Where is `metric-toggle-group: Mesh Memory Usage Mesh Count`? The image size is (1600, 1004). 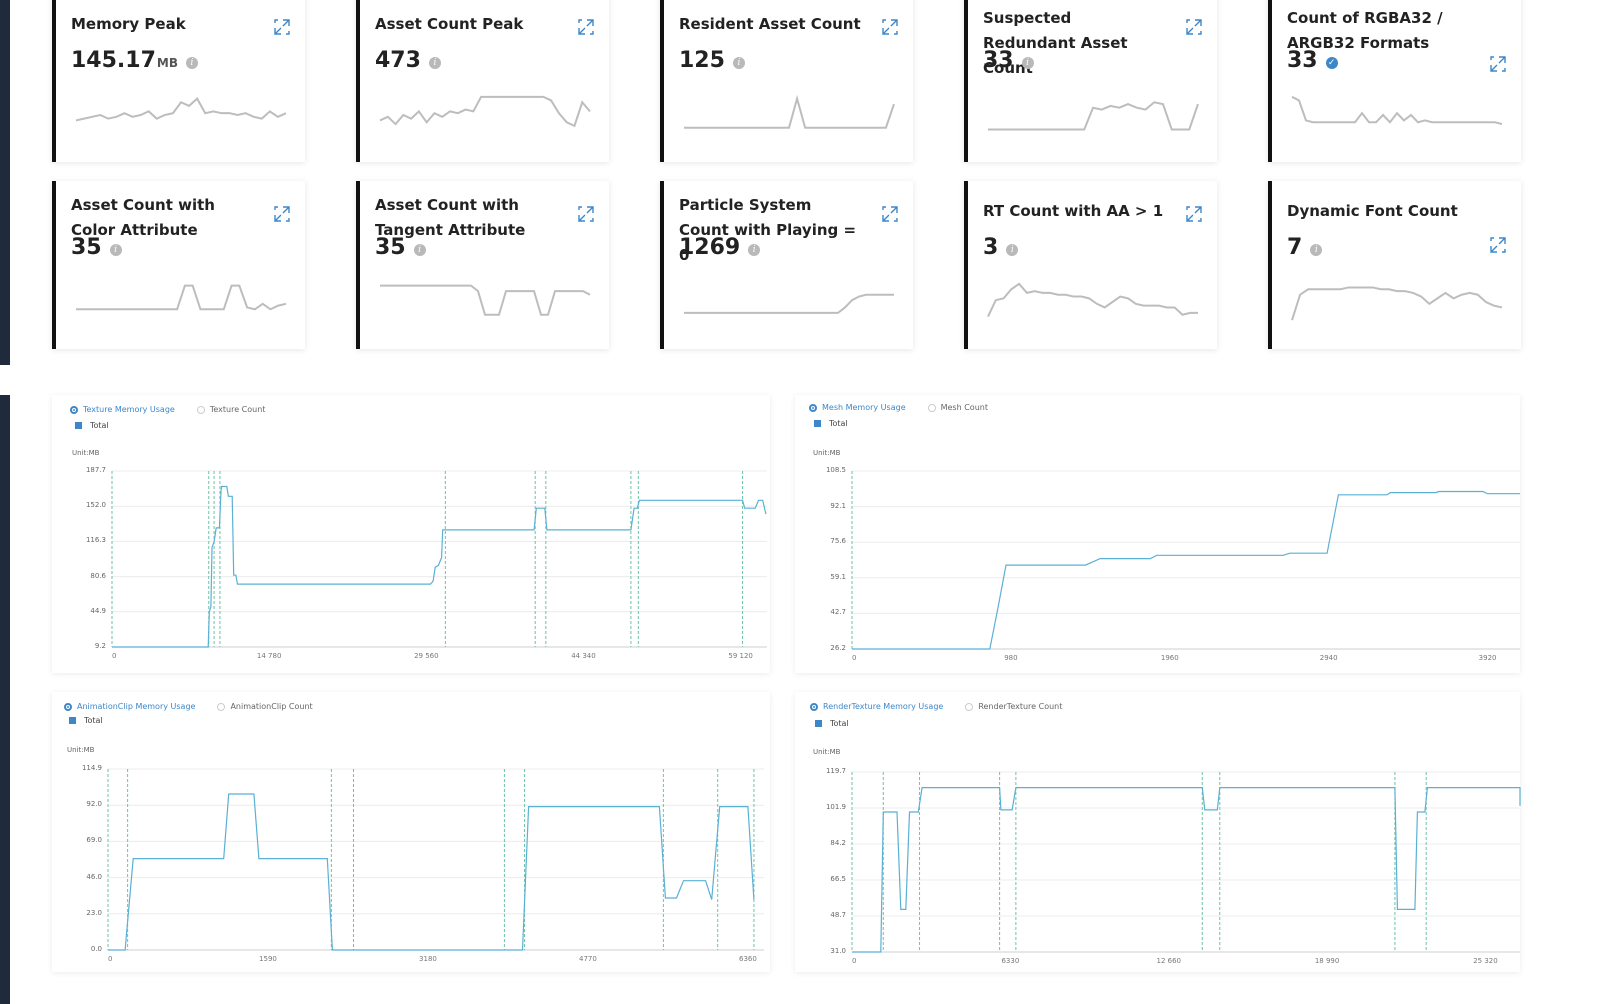
metric-toggle-group: Mesh Memory Usage Mesh Count is located at coordinates (909, 407).